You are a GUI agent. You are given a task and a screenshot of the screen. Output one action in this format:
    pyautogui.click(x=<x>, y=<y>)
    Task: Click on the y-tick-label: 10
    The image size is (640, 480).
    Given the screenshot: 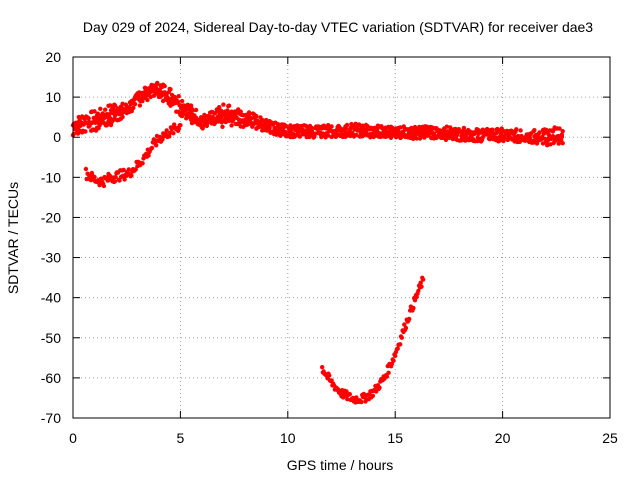 What is the action you would take?
    pyautogui.click(x=53, y=97)
    